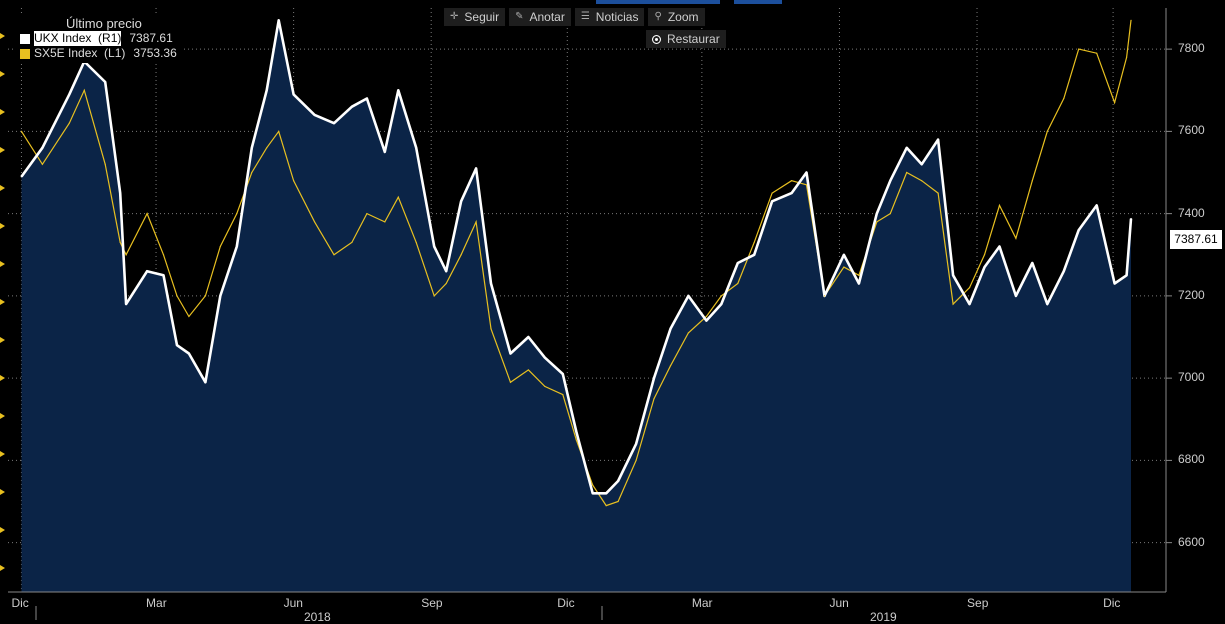 The height and width of the screenshot is (624, 1225). Describe the element at coordinates (25, 38) in the screenshot. I see `ukx-swatch` at that location.